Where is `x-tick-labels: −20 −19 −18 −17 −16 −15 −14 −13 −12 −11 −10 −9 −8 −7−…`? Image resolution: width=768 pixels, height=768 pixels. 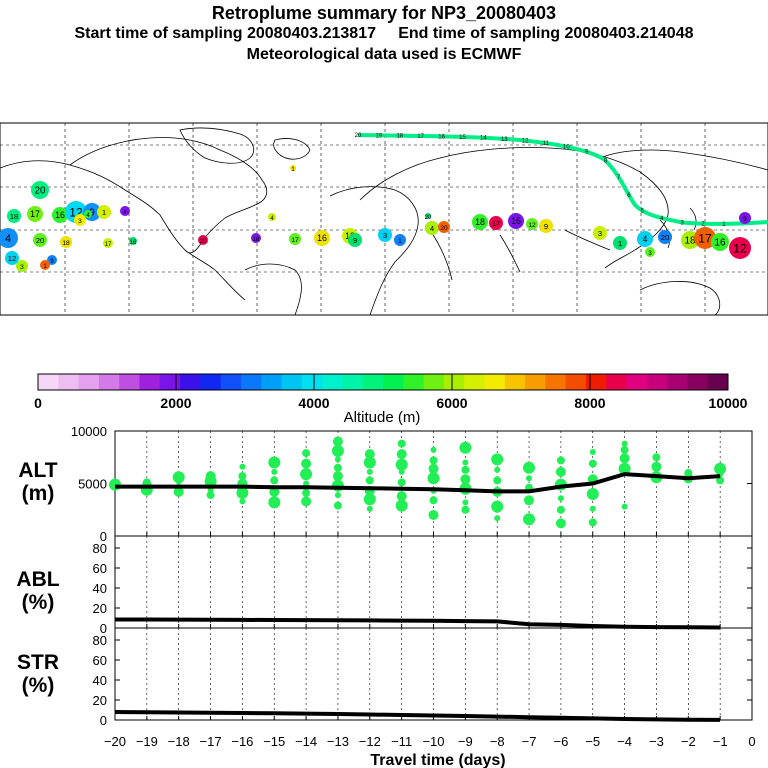 x-tick-labels: −20 −19 −18 −17 −16 −15 −14 −13 −12 −11 −10 −9 −8 −7−… is located at coordinates (430, 741).